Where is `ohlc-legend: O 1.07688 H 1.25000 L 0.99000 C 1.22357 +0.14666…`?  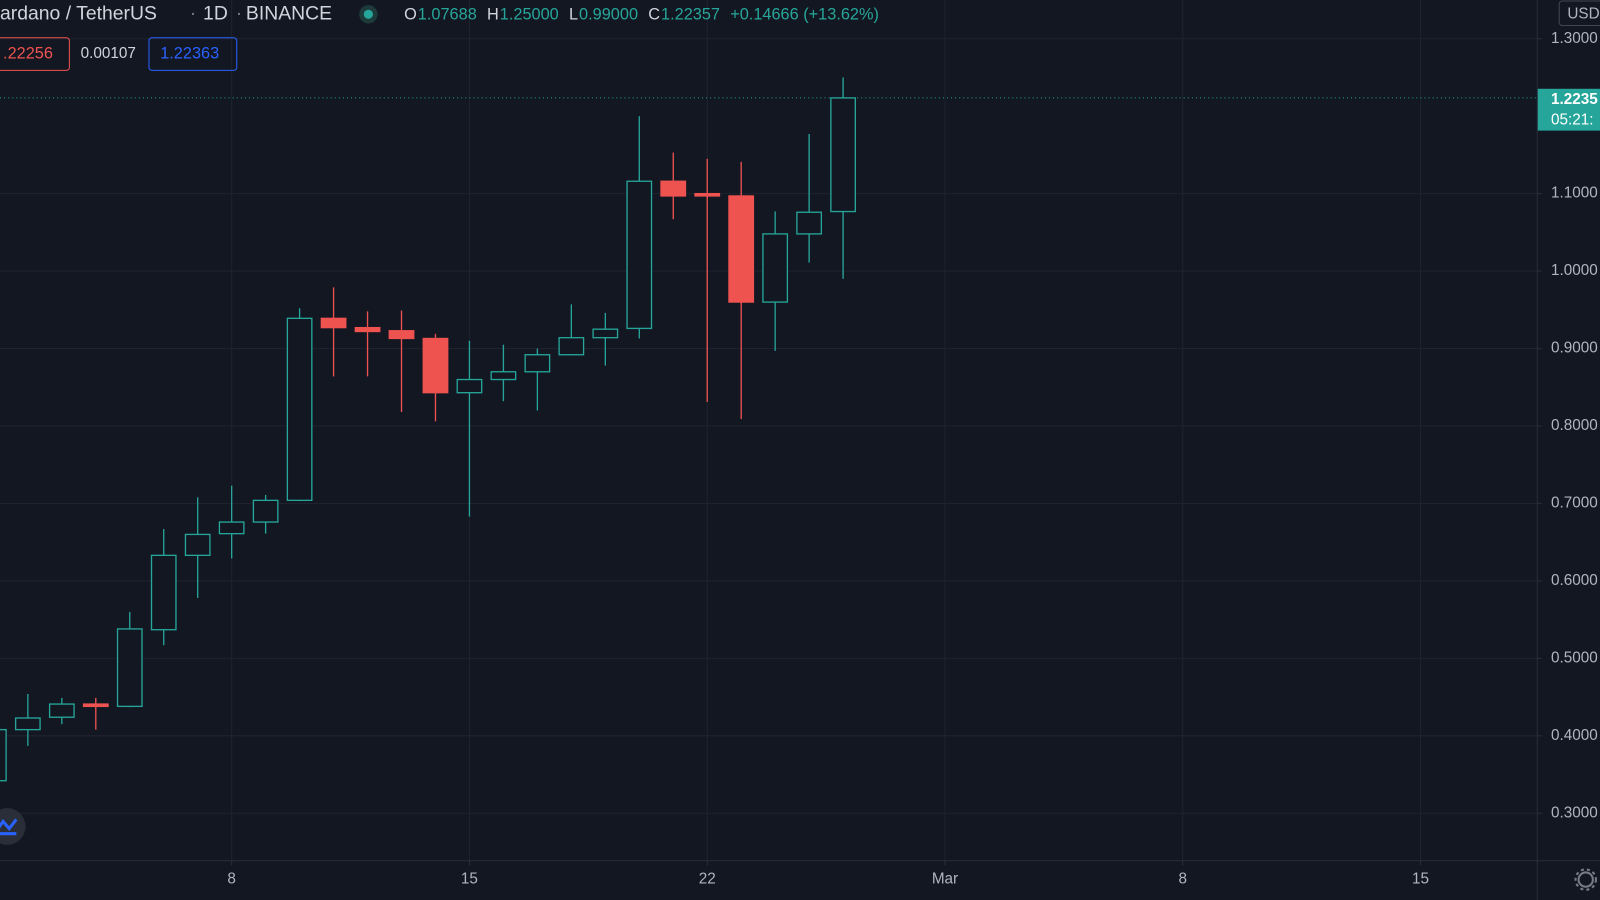 ohlc-legend: O 1.07688 H 1.25000 L 0.99000 C 1.22357 +0.14666… is located at coordinates (641, 15).